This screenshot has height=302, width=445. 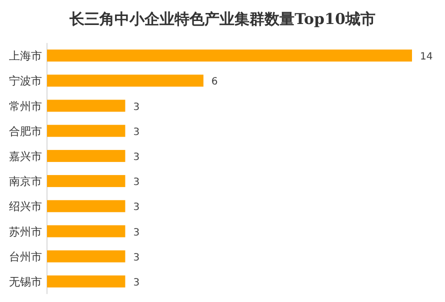 I want to click on y-tick-label: 无锡市, so click(x=25, y=281).